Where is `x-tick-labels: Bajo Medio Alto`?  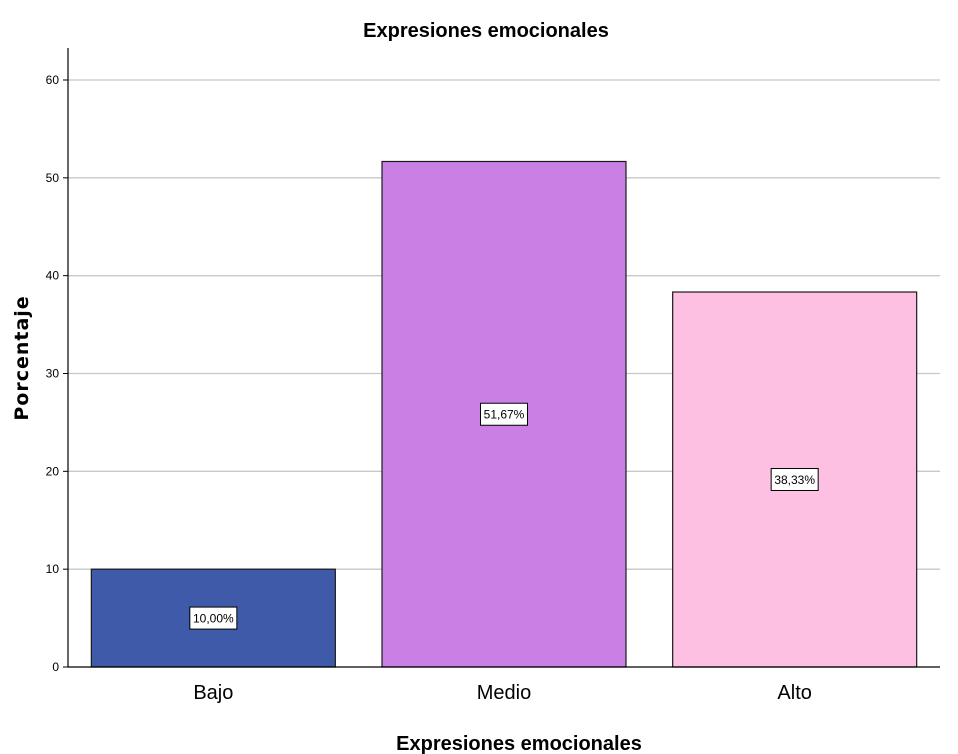 x-tick-labels: Bajo Medio Alto is located at coordinates (502, 693).